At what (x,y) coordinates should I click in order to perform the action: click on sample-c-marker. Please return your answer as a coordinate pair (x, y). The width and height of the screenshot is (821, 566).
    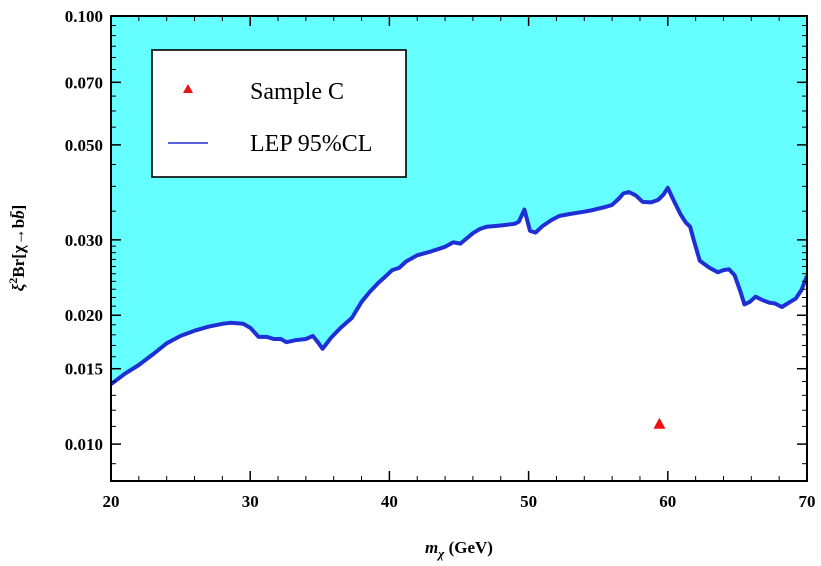
    Looking at the image, I should click on (659, 423).